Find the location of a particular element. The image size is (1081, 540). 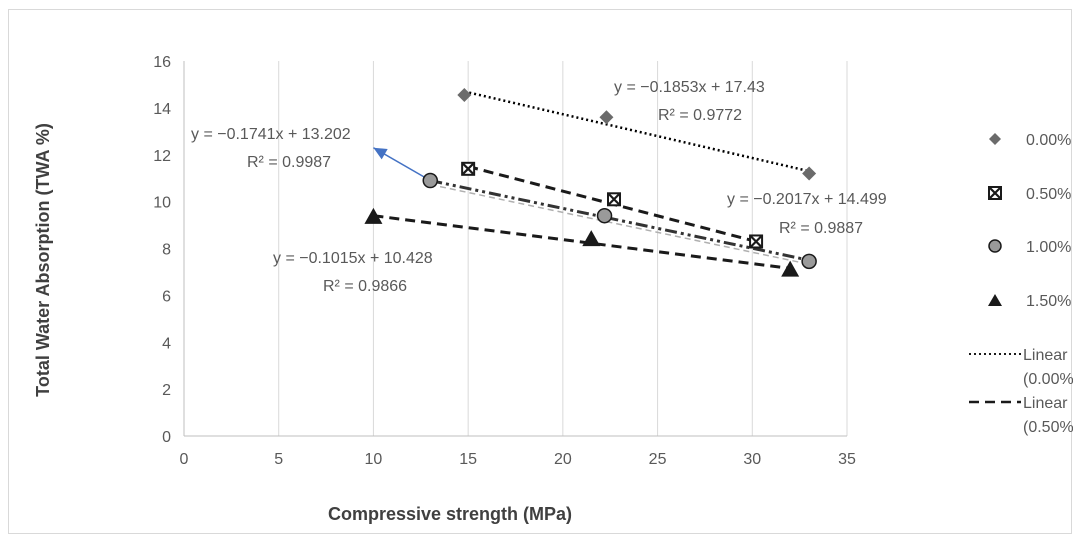

legend-label: 0.50% is located at coordinates (1048, 194).